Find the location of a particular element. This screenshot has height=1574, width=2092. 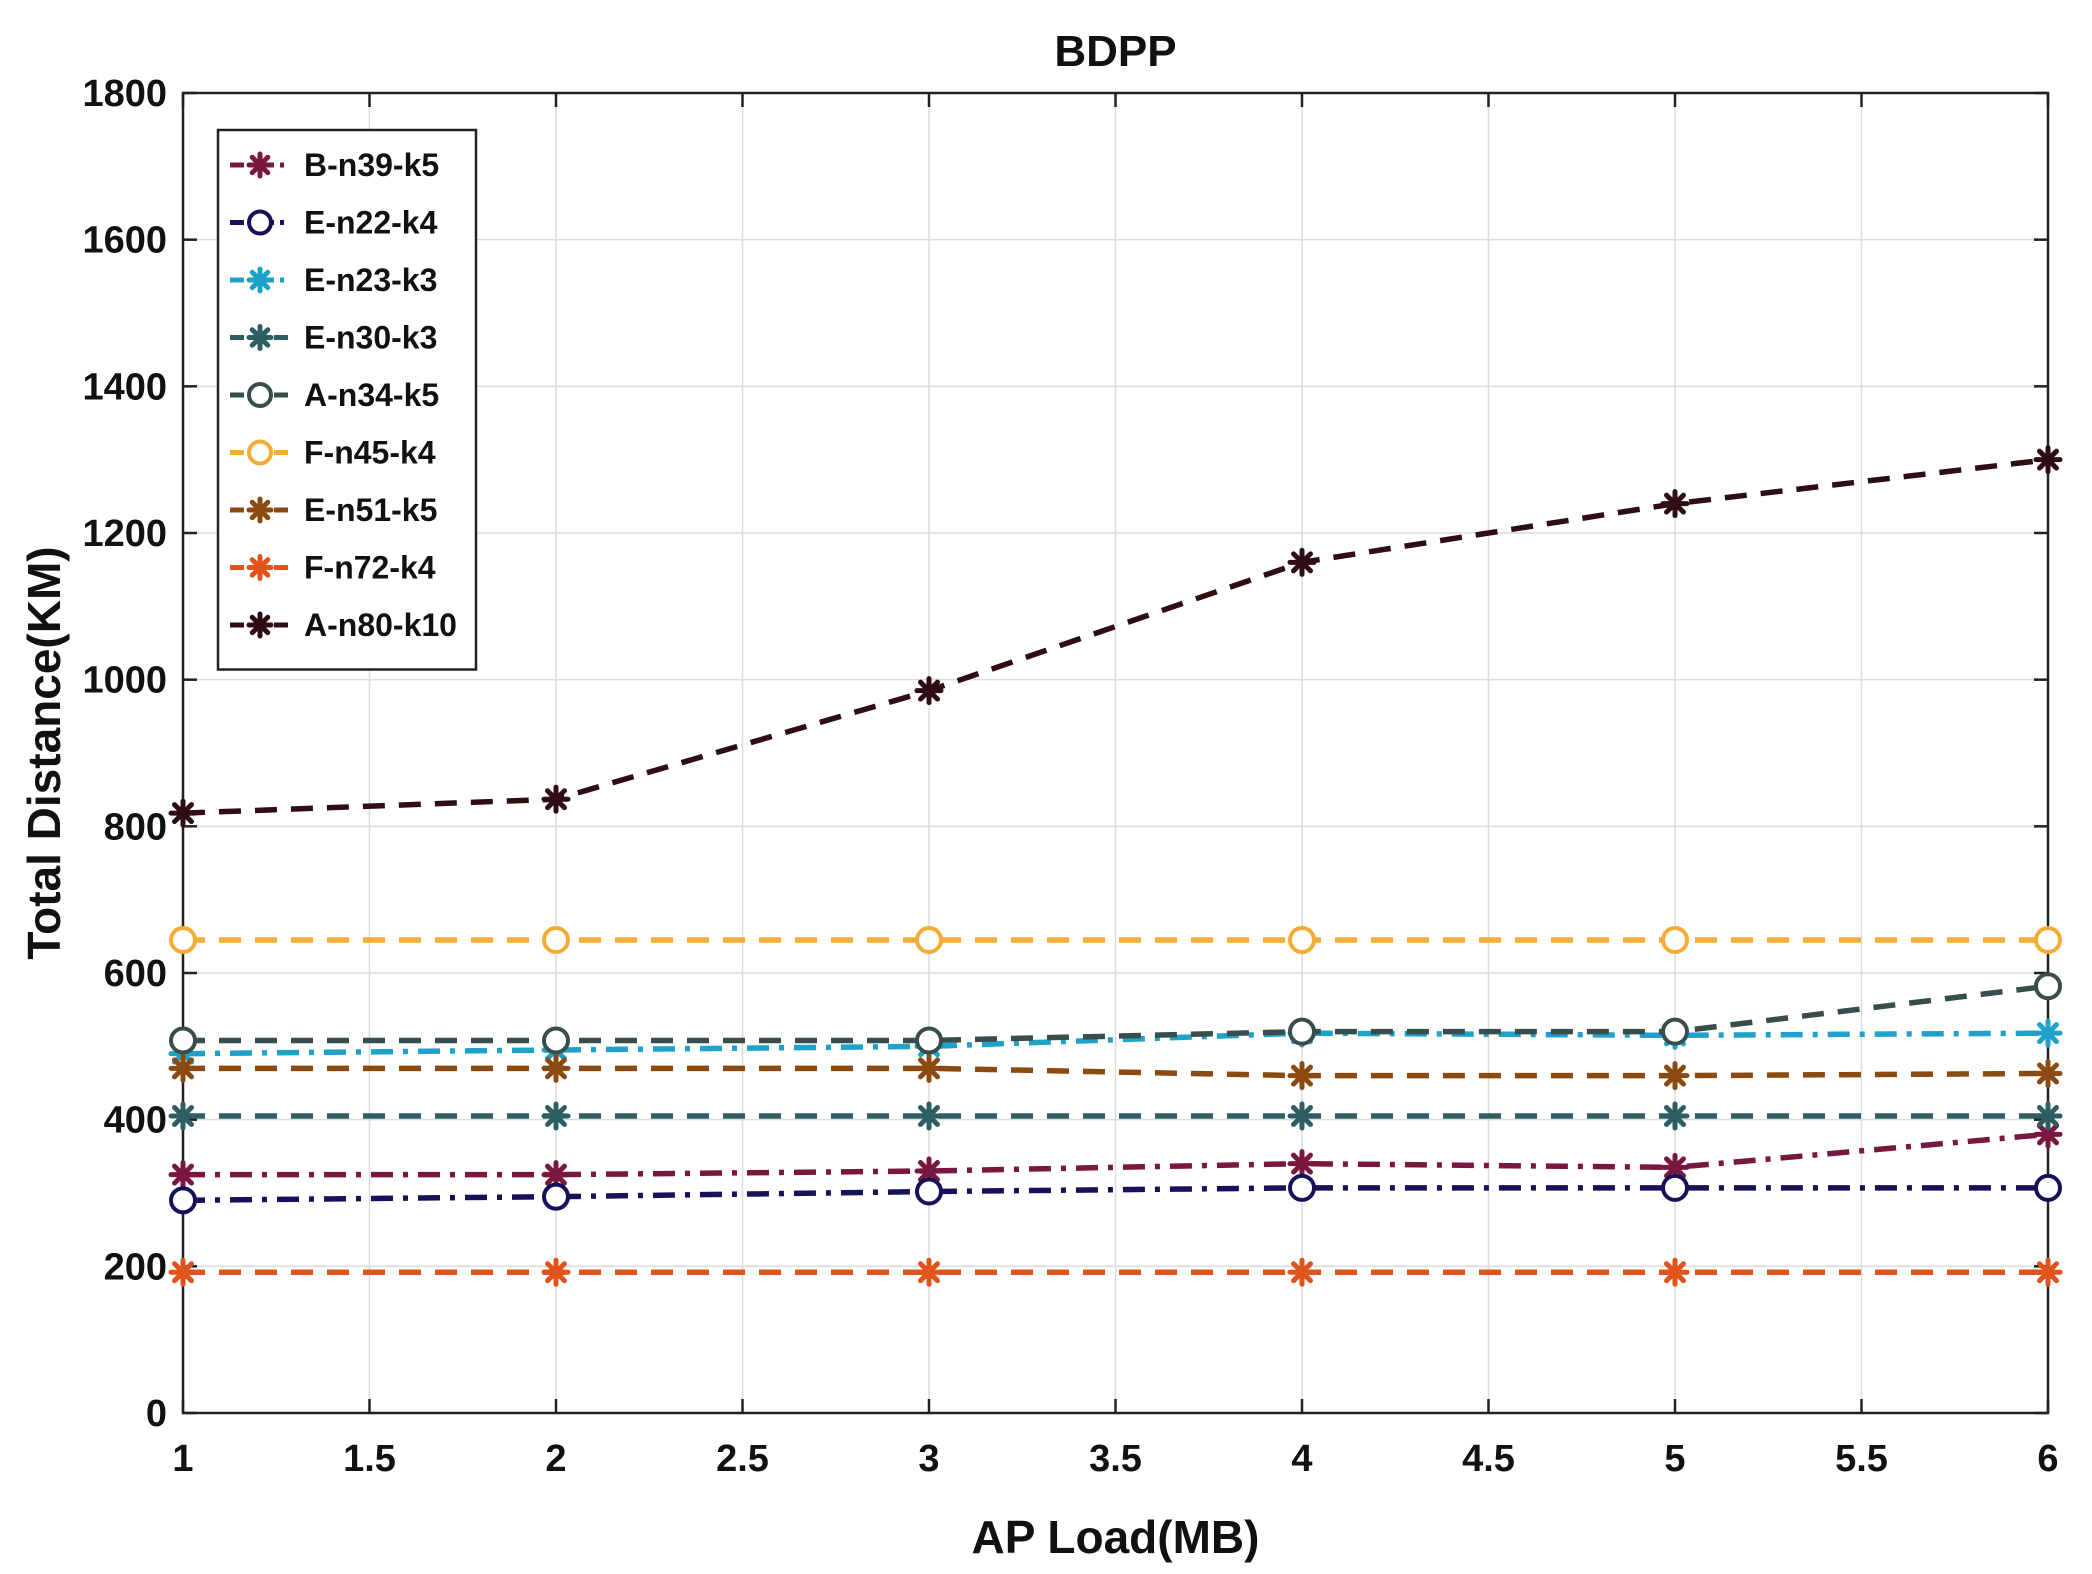

x-tick-label: 6 is located at coordinates (2047, 1459).